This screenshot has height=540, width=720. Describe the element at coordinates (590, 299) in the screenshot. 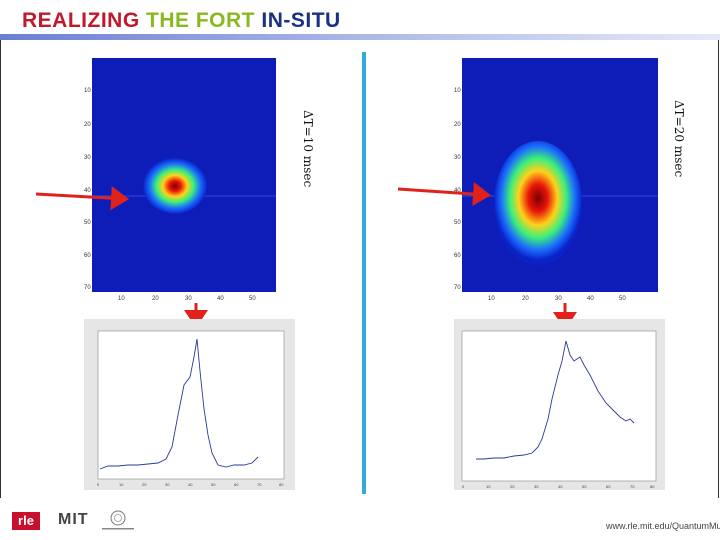

I see `right-x-tick: 40` at that location.